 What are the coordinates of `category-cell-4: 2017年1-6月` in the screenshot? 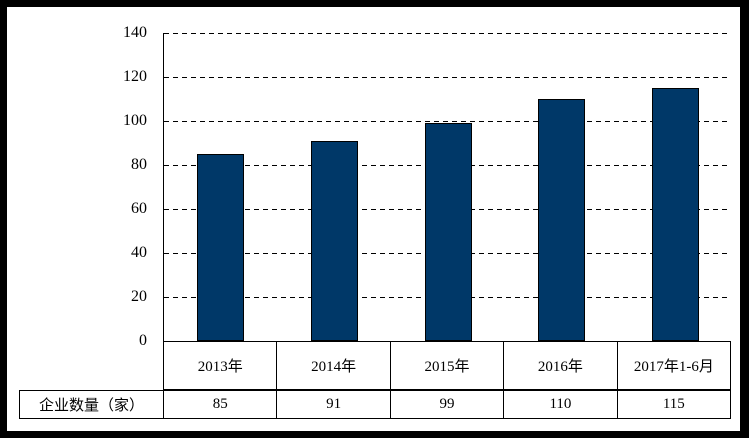 It's located at (673, 365).